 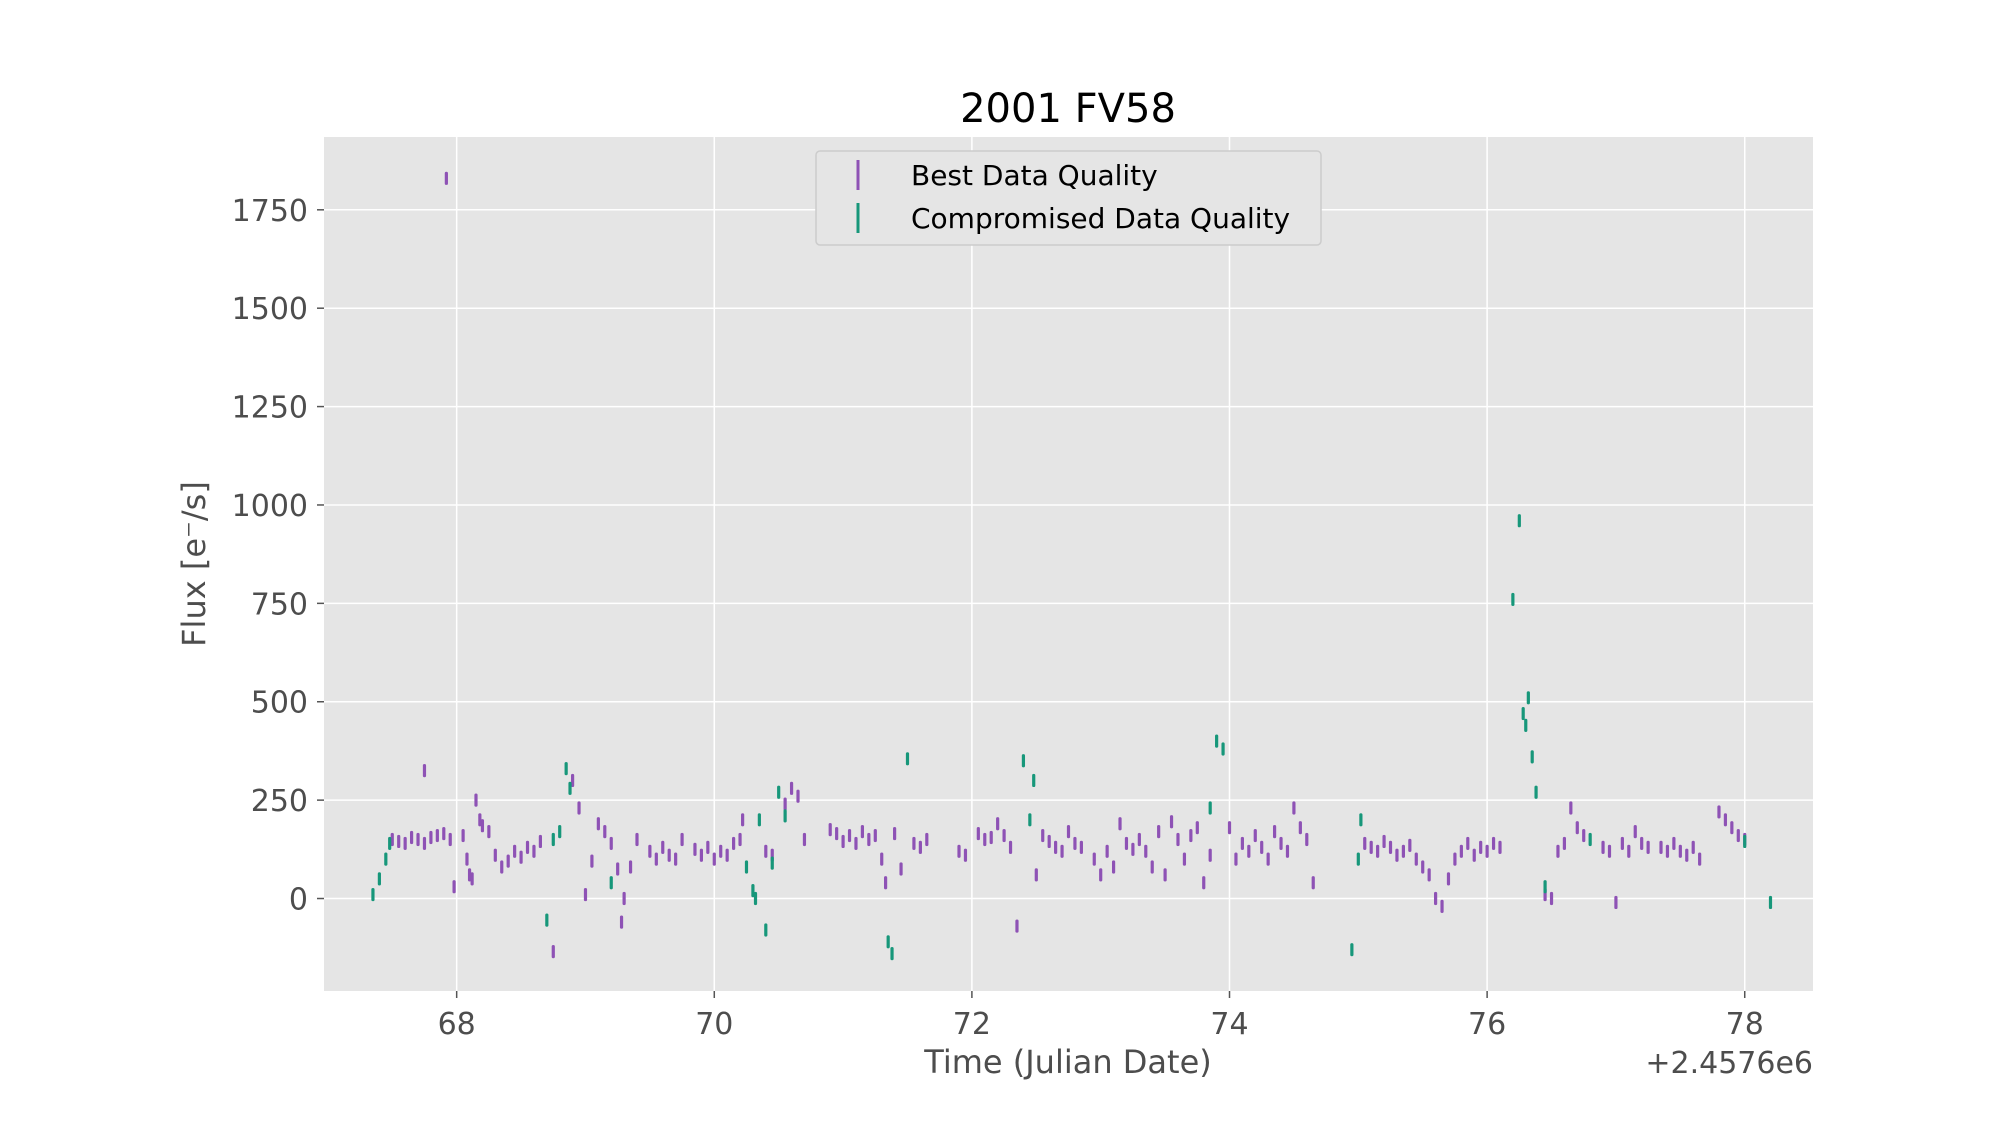 What do you see at coordinates (1745, 1024) in the screenshot?
I see `x-tick-label: 78` at bounding box center [1745, 1024].